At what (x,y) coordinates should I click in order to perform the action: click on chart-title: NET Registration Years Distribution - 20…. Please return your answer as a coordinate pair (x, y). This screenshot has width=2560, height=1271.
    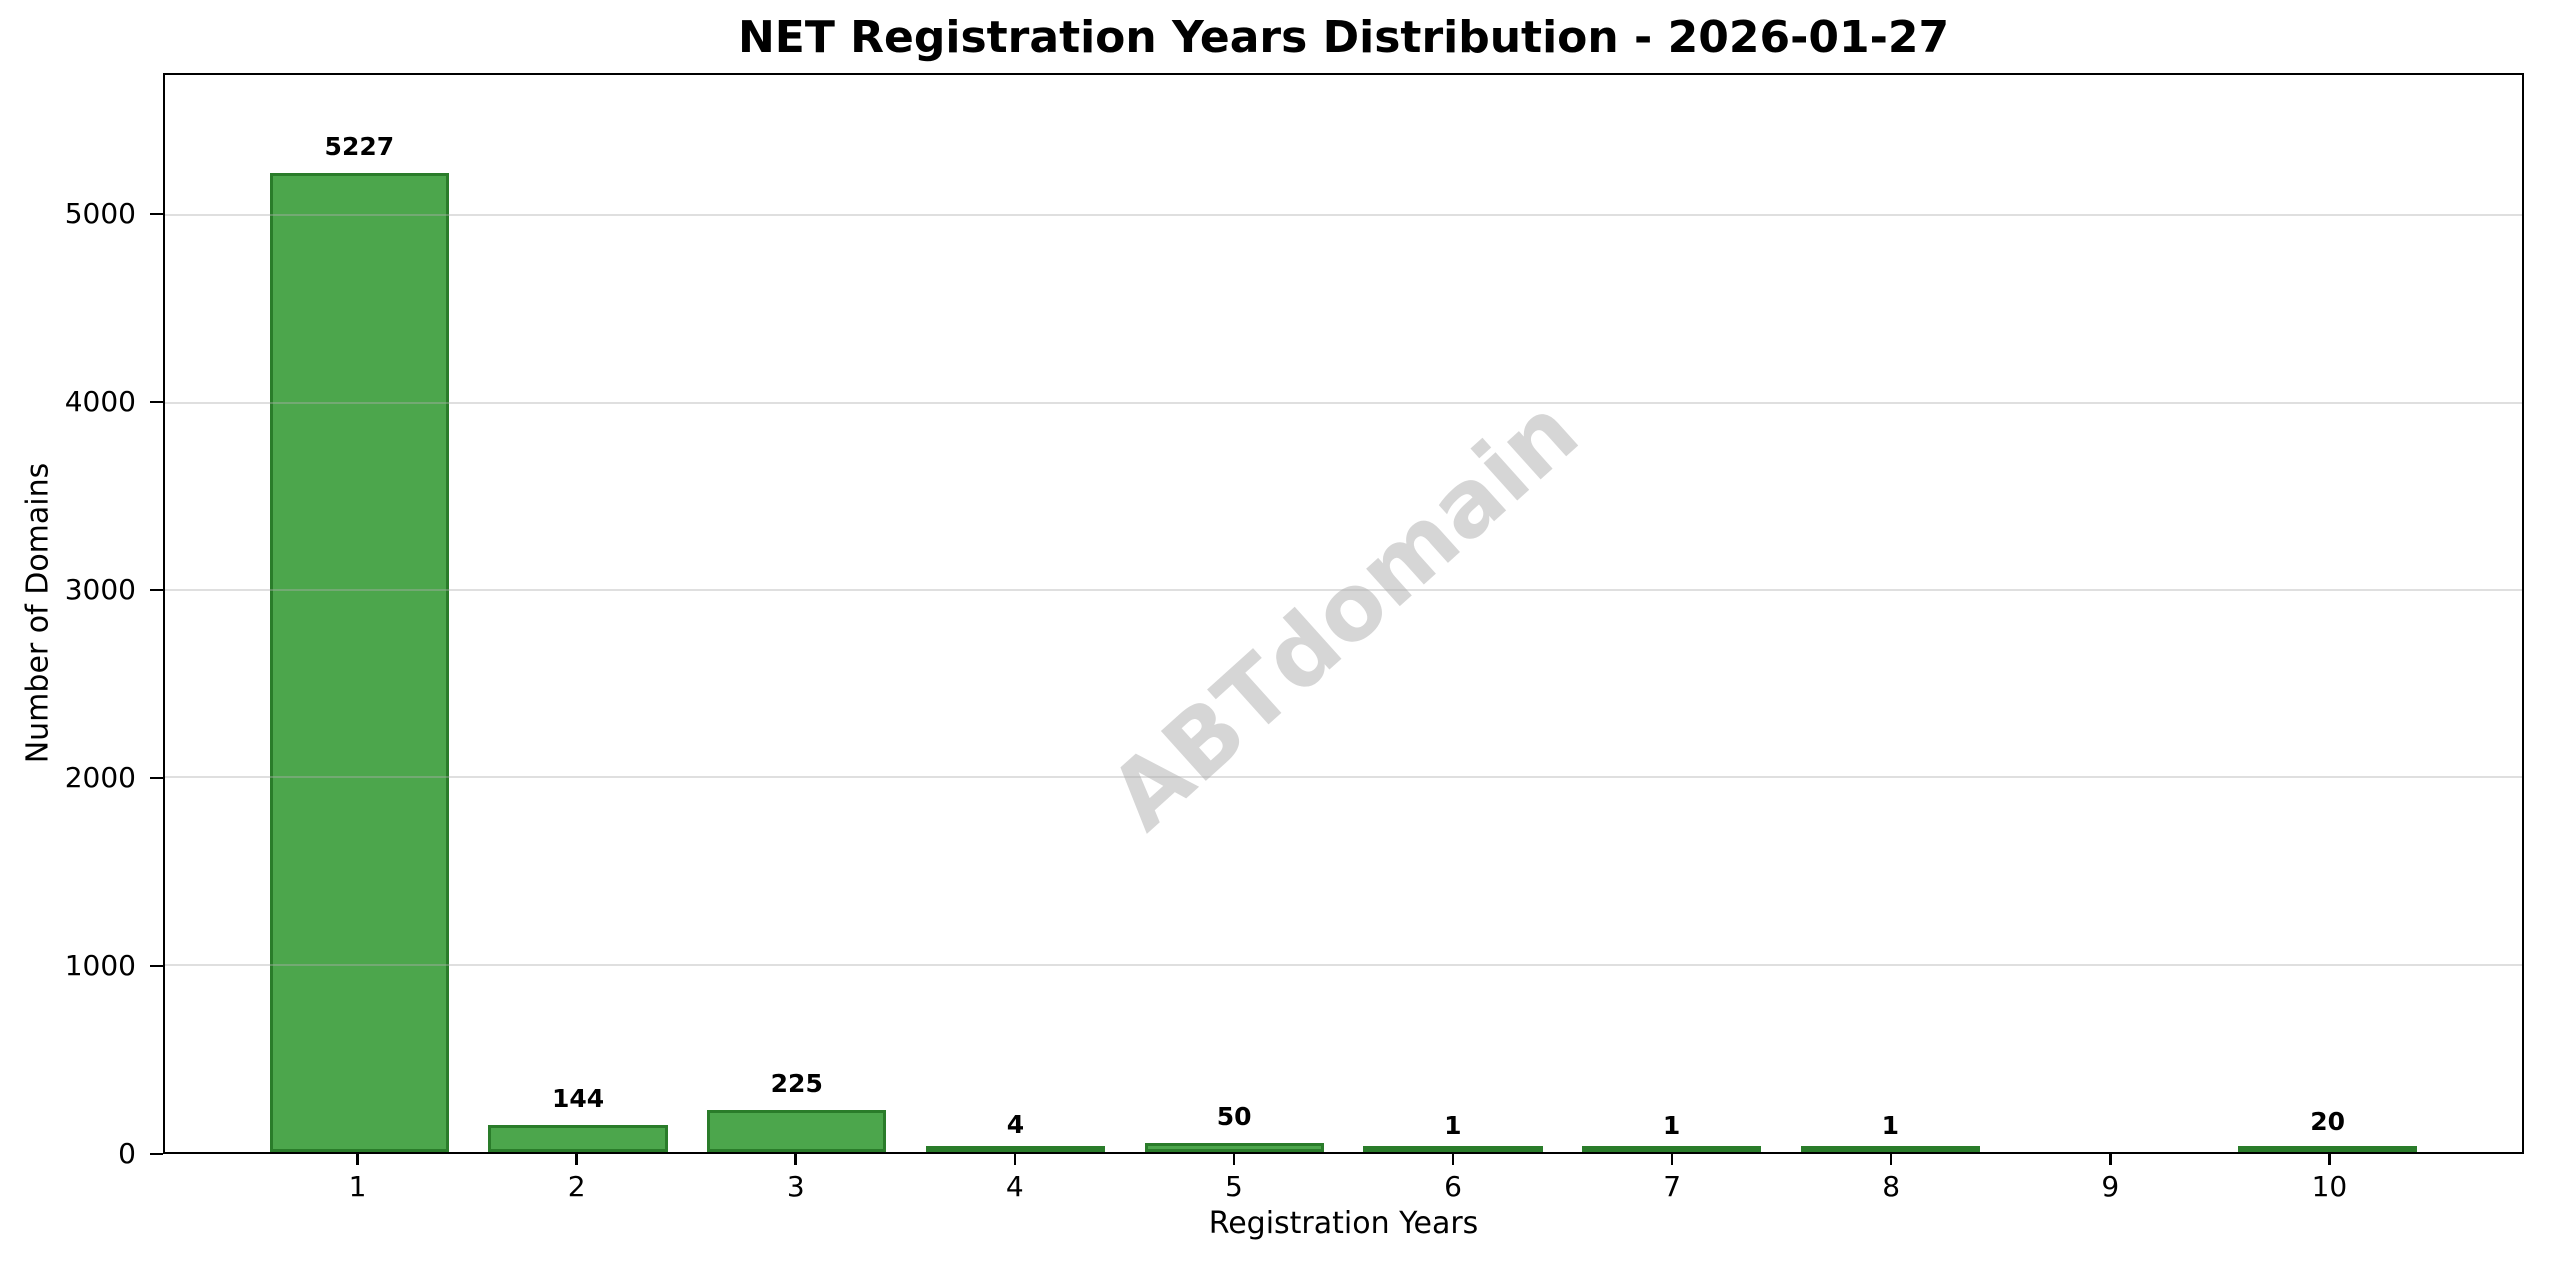
    Looking at the image, I should click on (1343, 37).